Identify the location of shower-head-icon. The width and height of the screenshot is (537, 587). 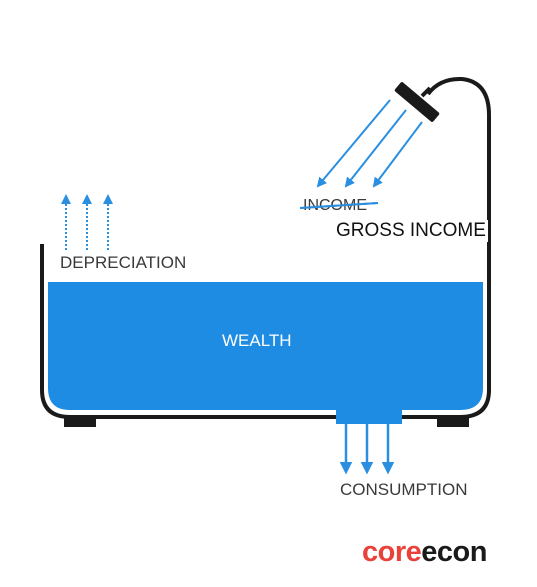
(417, 102).